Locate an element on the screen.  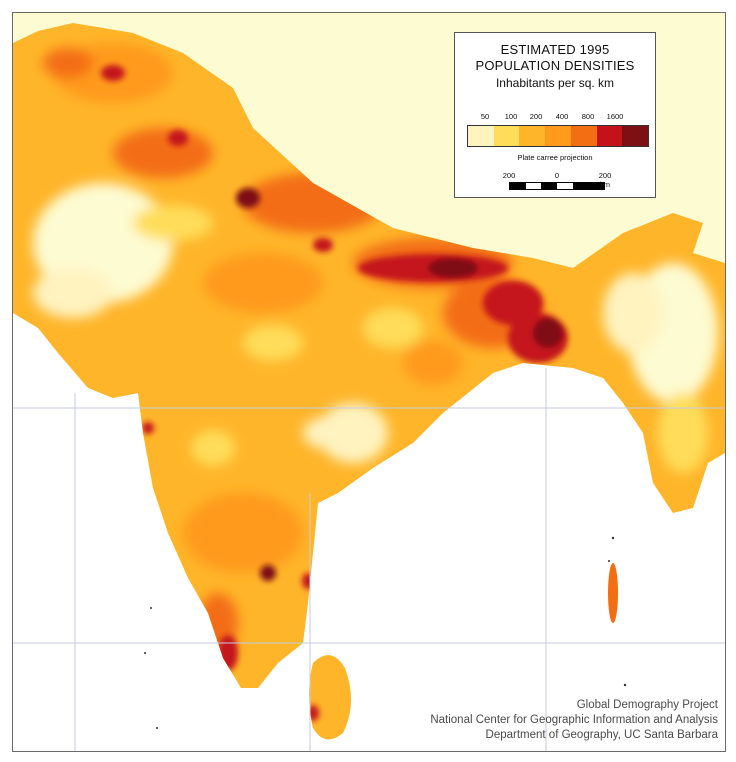
legend-tick-labels: 50 100 200 400 800 1600 is located at coordinates (560, 117).